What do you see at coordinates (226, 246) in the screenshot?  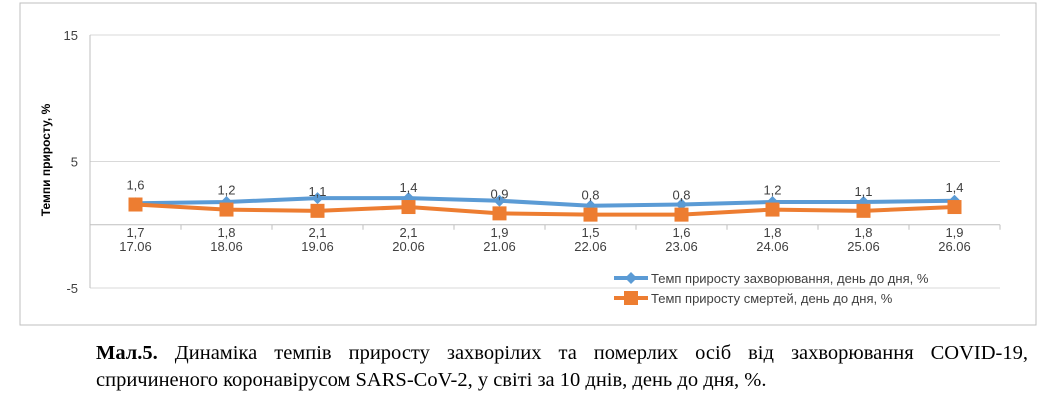 I see `x-tick-label: 18.06` at bounding box center [226, 246].